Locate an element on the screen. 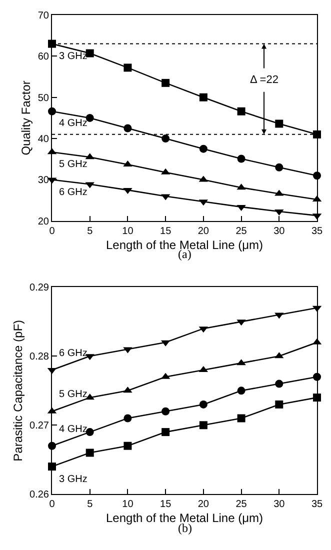 This screenshot has height=550, width=331. y-tick-label: 50 is located at coordinates (44, 98).